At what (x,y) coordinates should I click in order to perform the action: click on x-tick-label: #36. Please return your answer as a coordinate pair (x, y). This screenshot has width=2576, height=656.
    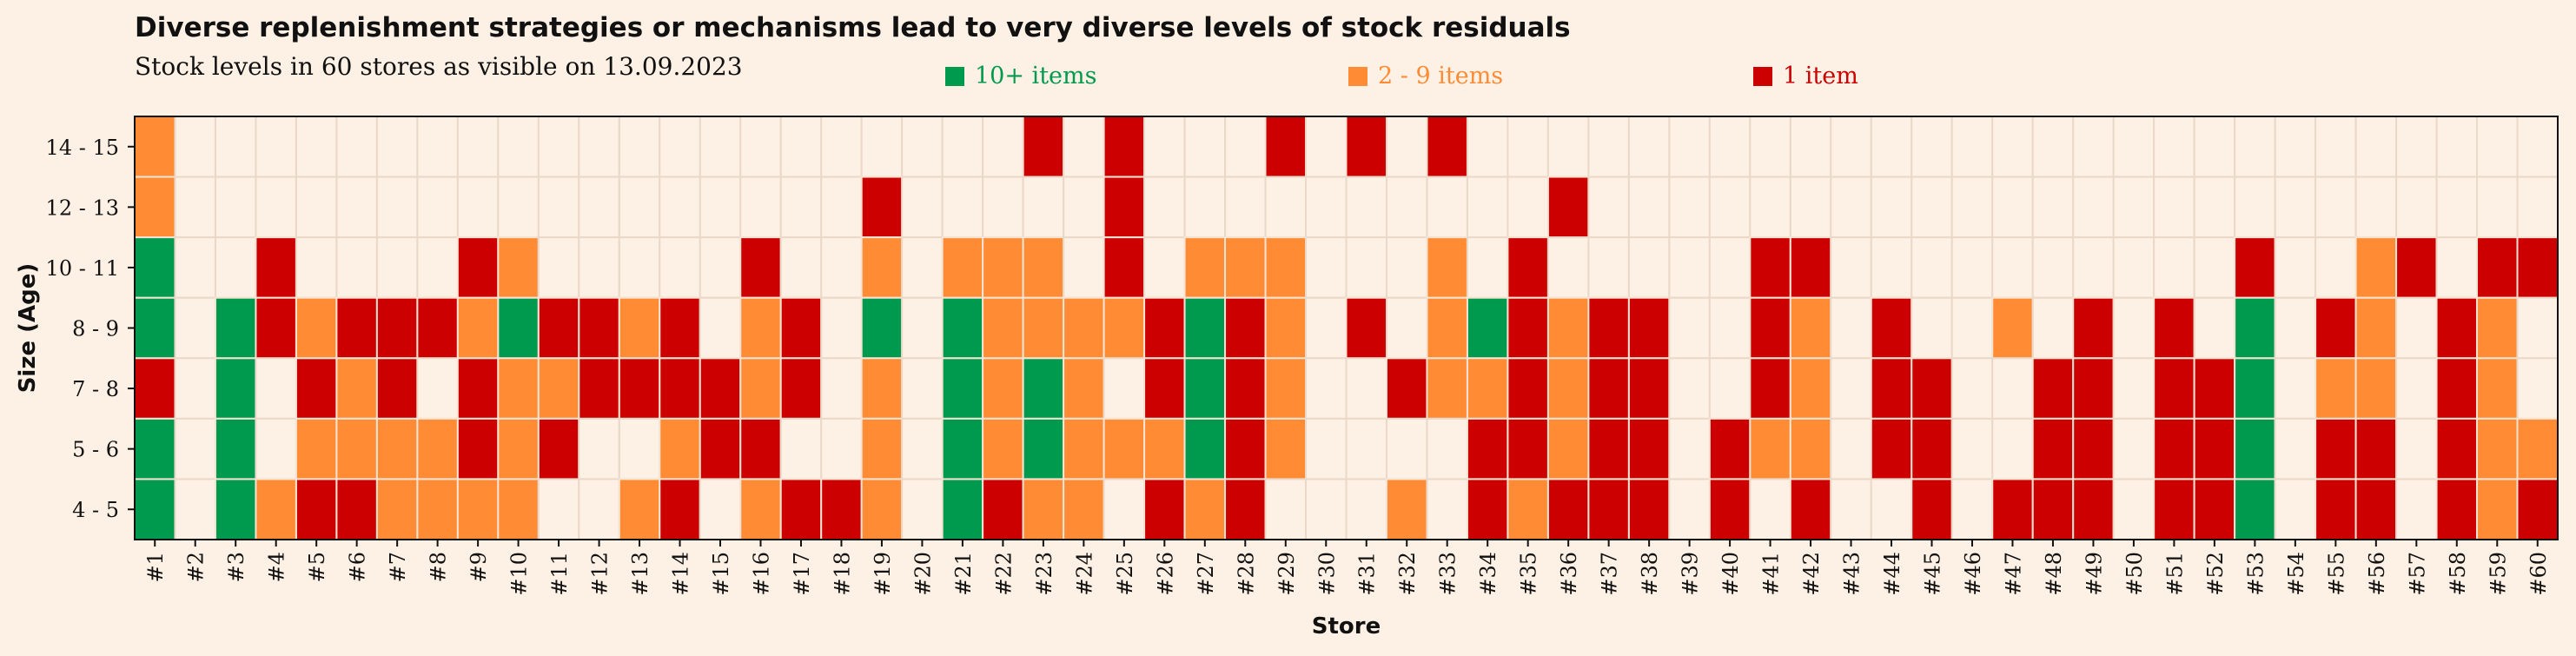
    Looking at the image, I should click on (1569, 574).